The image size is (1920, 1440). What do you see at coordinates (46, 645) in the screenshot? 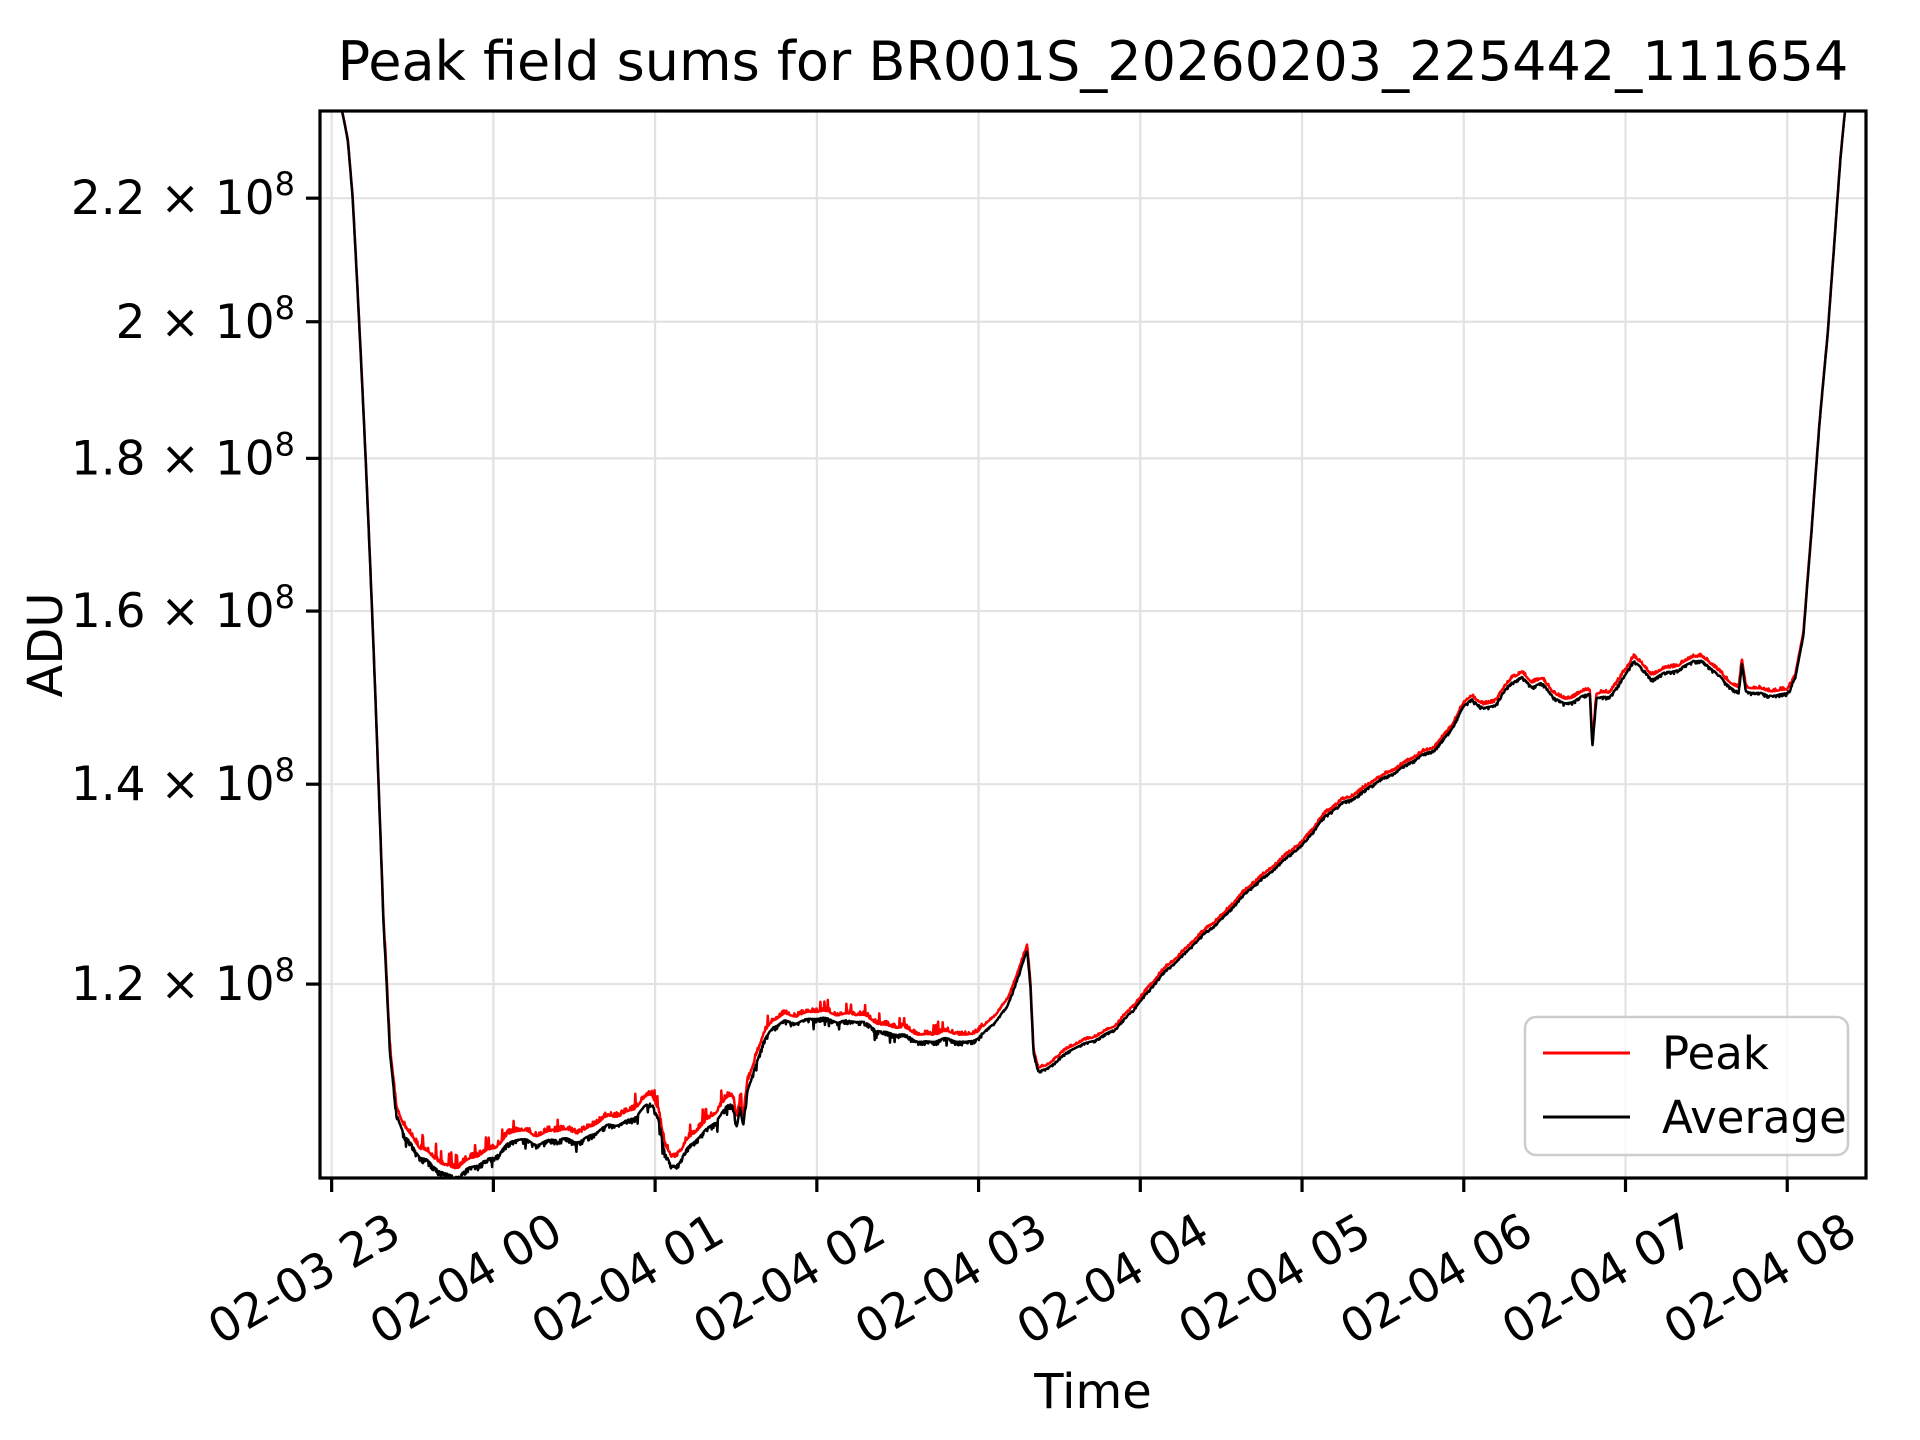
I see `y-axis-label: ADU` at bounding box center [46, 645].